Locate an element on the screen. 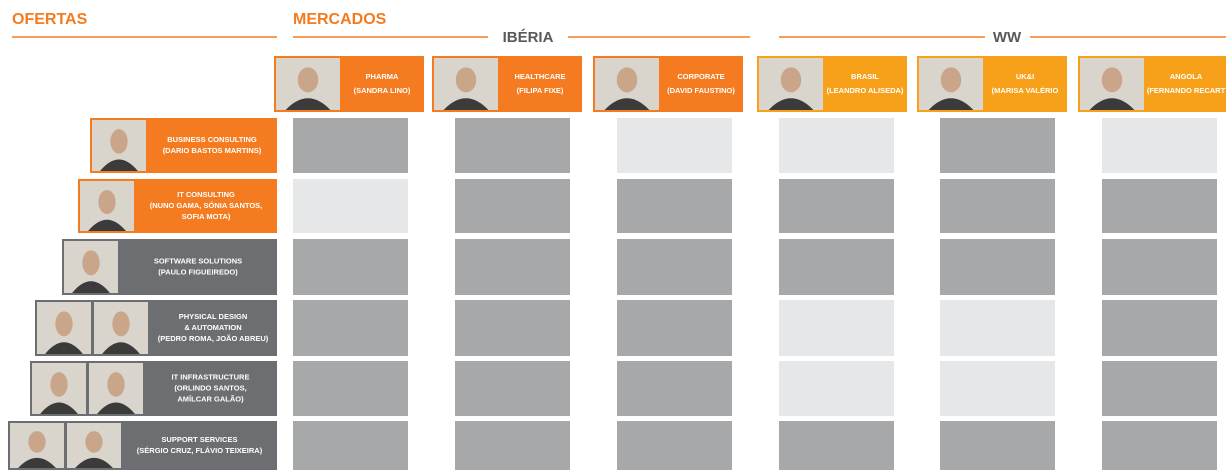 The width and height of the screenshot is (1226, 470). market-name: BRASIL is located at coordinates (865, 76).